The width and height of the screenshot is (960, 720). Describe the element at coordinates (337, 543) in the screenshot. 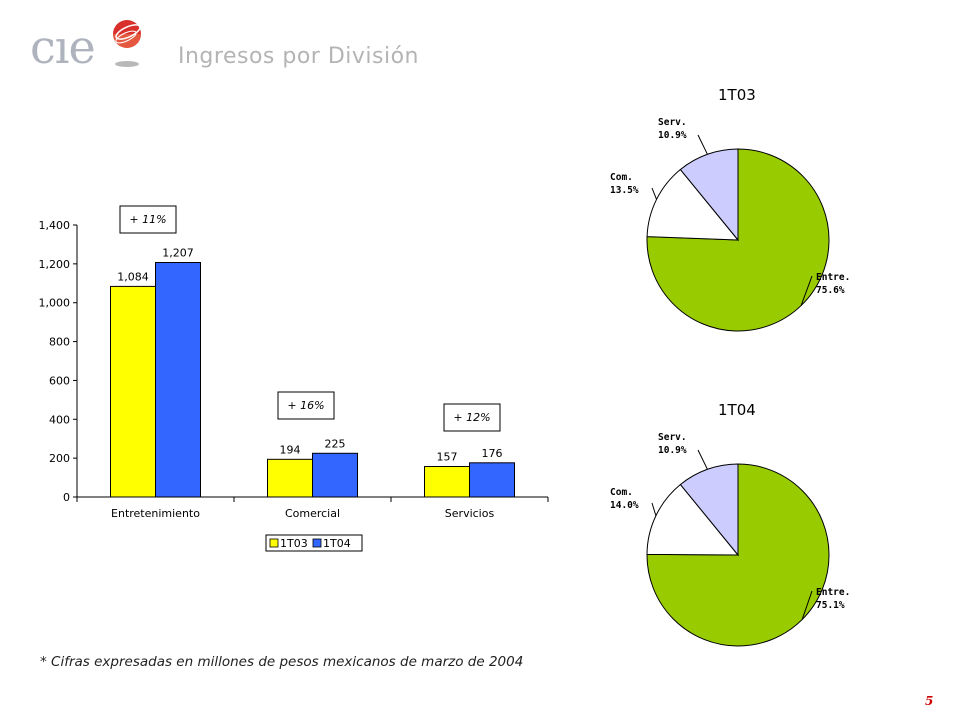

I see `legend-label-1t04: 1T04` at that location.